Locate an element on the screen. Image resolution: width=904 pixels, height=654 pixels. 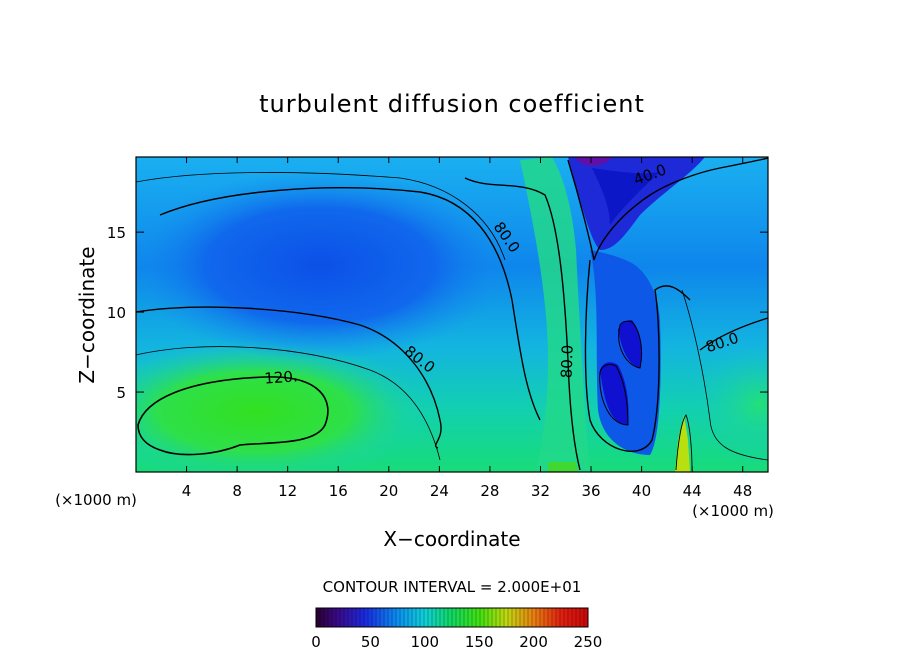
x-tick-label: 36 is located at coordinates (590, 491).